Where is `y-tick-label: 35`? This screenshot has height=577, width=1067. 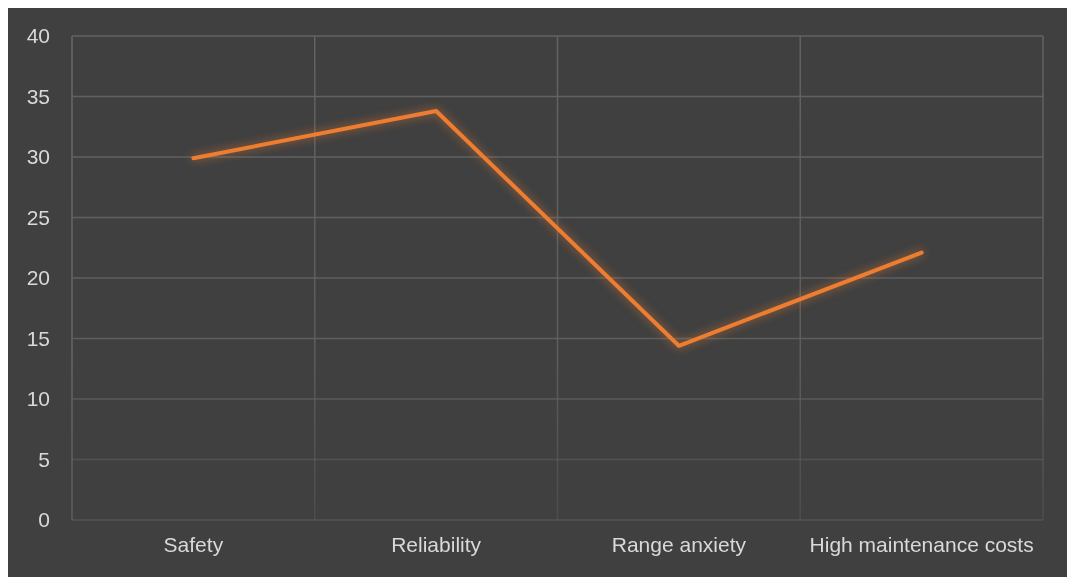
y-tick-label: 35 is located at coordinates (38, 96).